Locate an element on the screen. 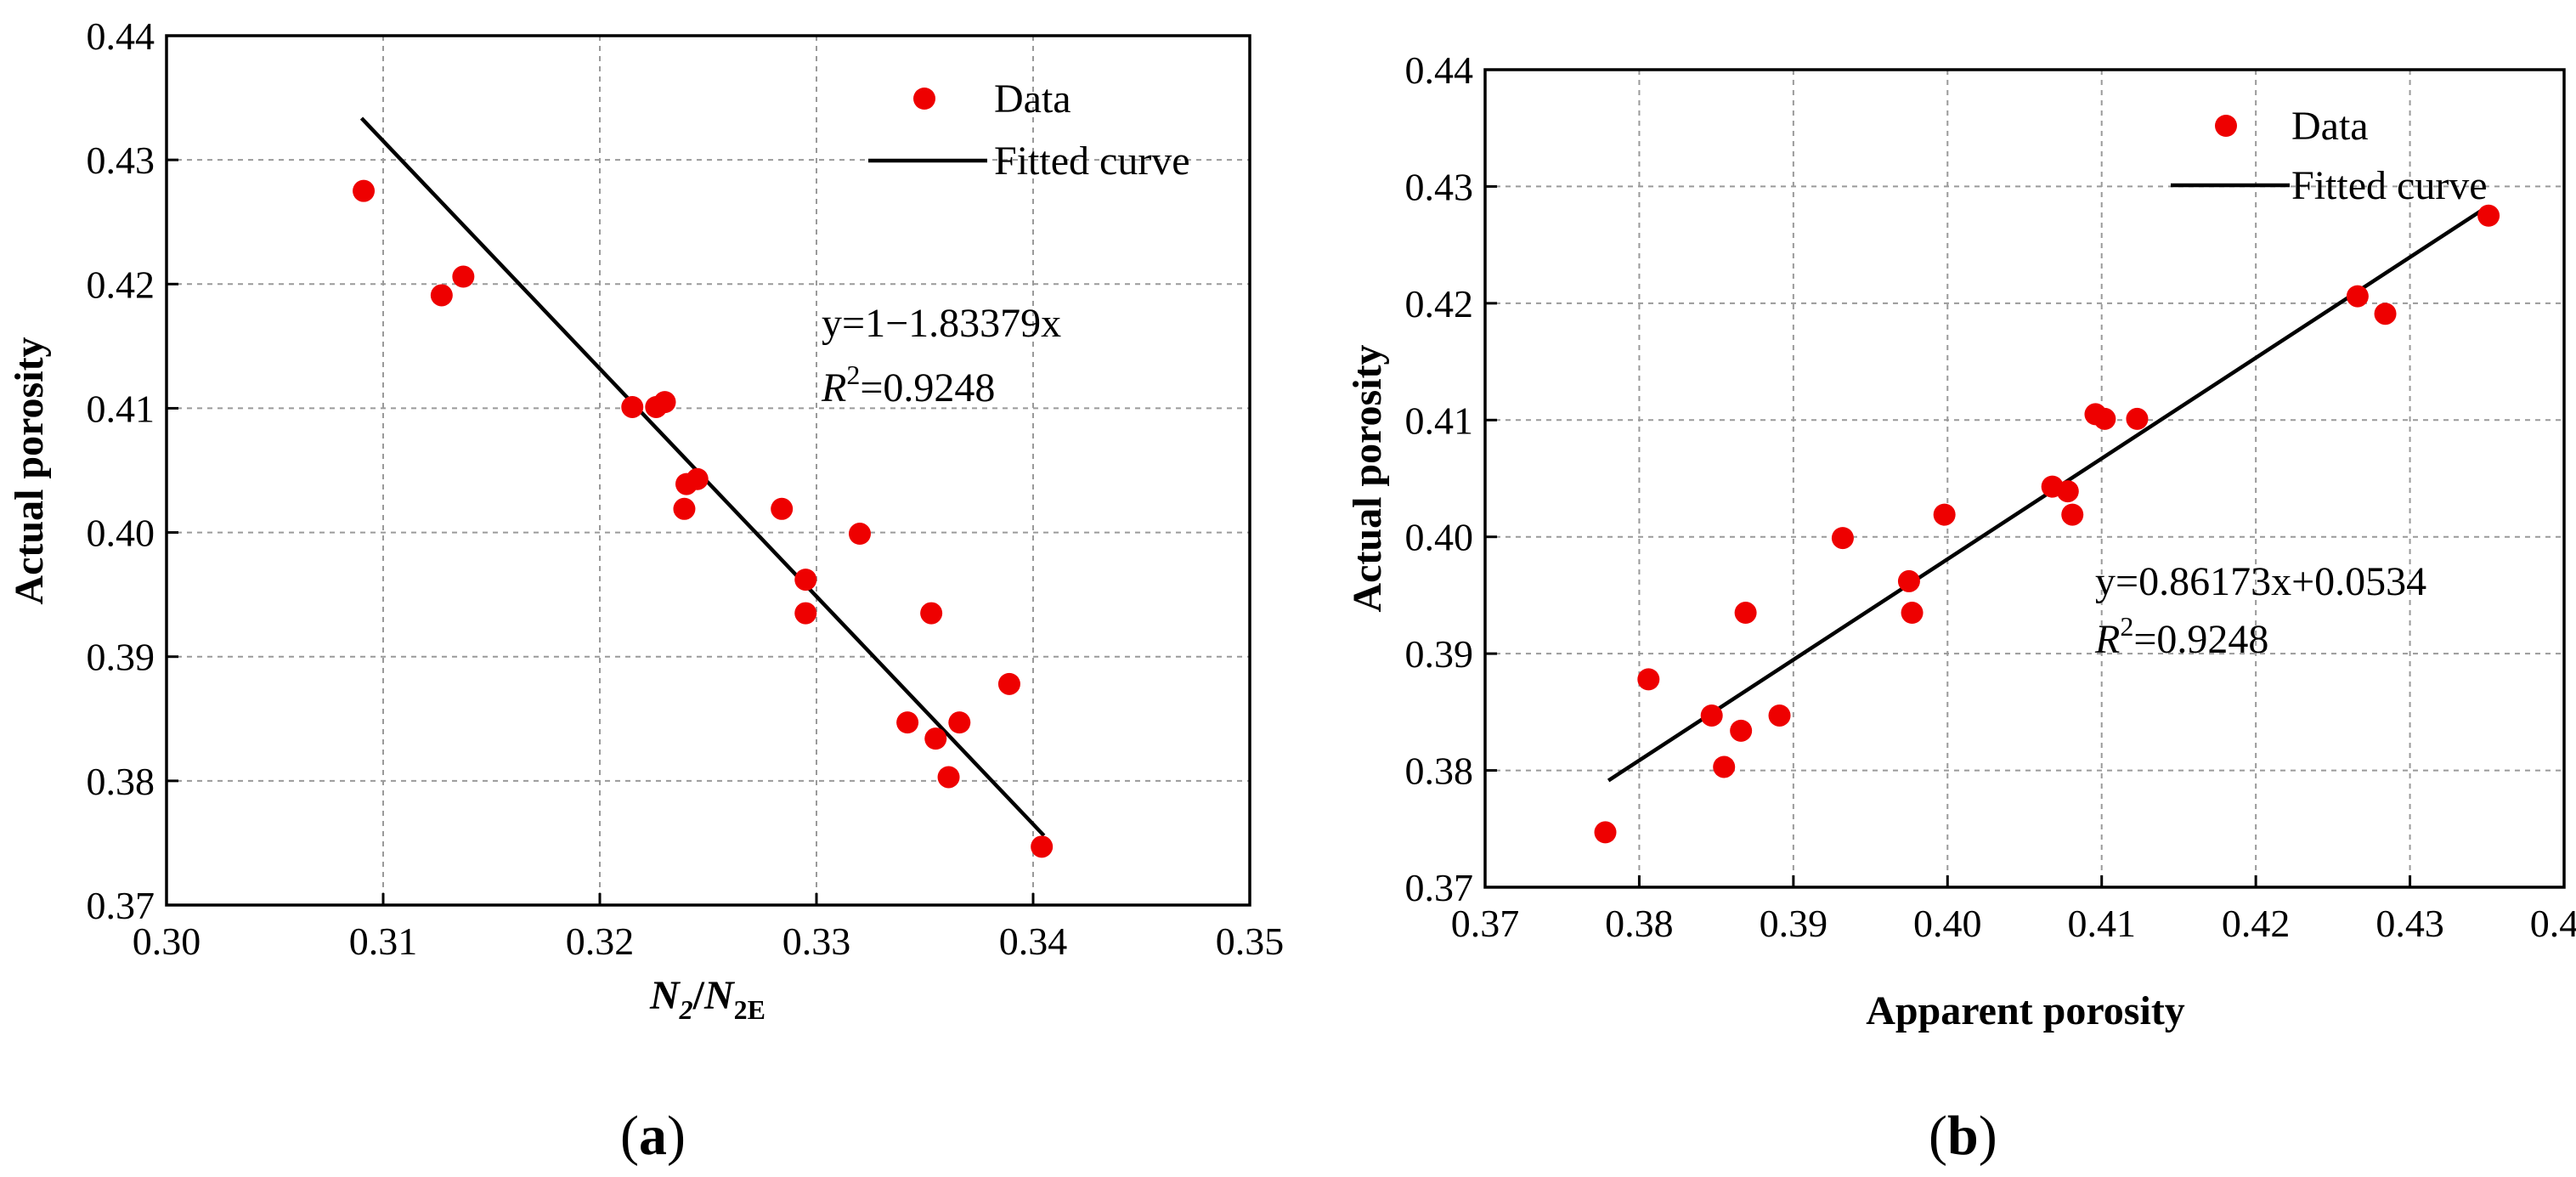 The image size is (2576, 1177). panel-a-y-tick-label-2: 0.39 is located at coordinates (121, 657).